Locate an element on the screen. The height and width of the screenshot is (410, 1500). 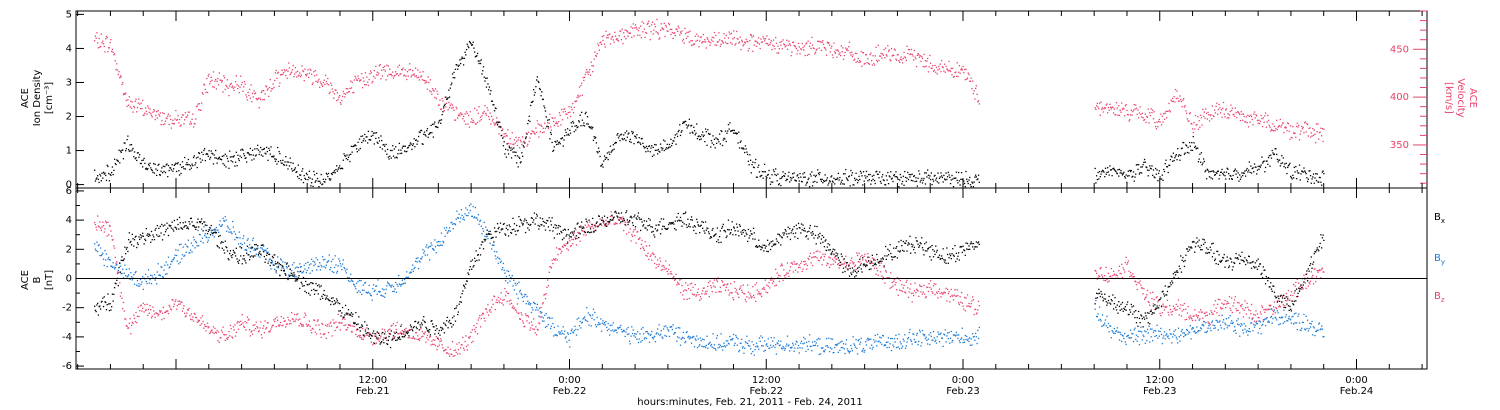
density-tick-label: 1 is located at coordinates (69, 151).